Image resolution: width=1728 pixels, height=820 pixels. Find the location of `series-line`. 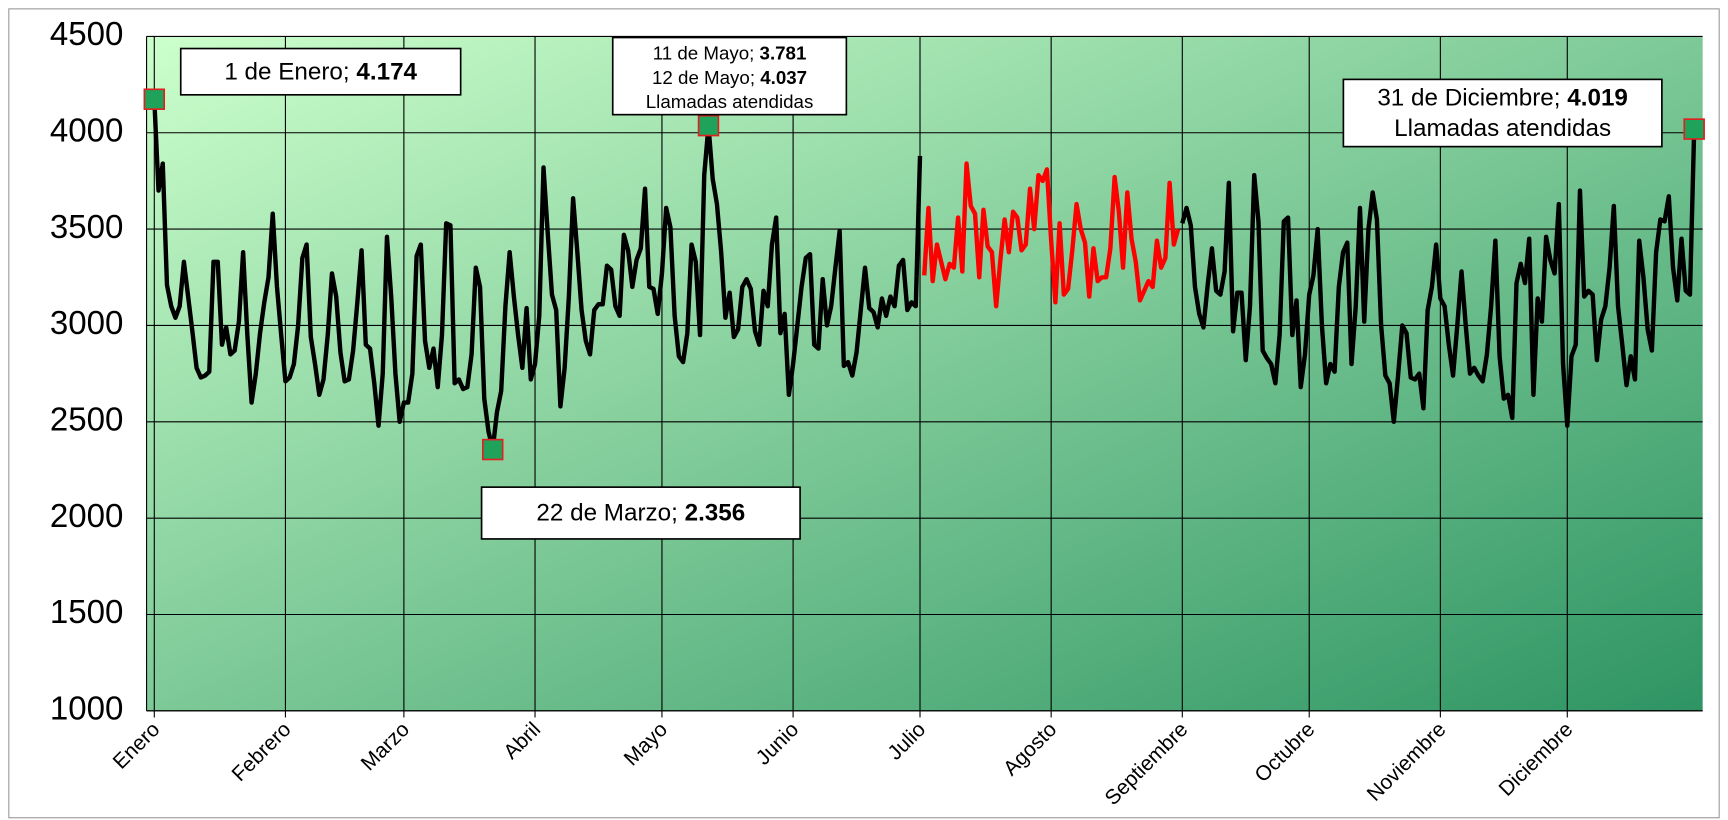

series-line is located at coordinates (1051, 235).